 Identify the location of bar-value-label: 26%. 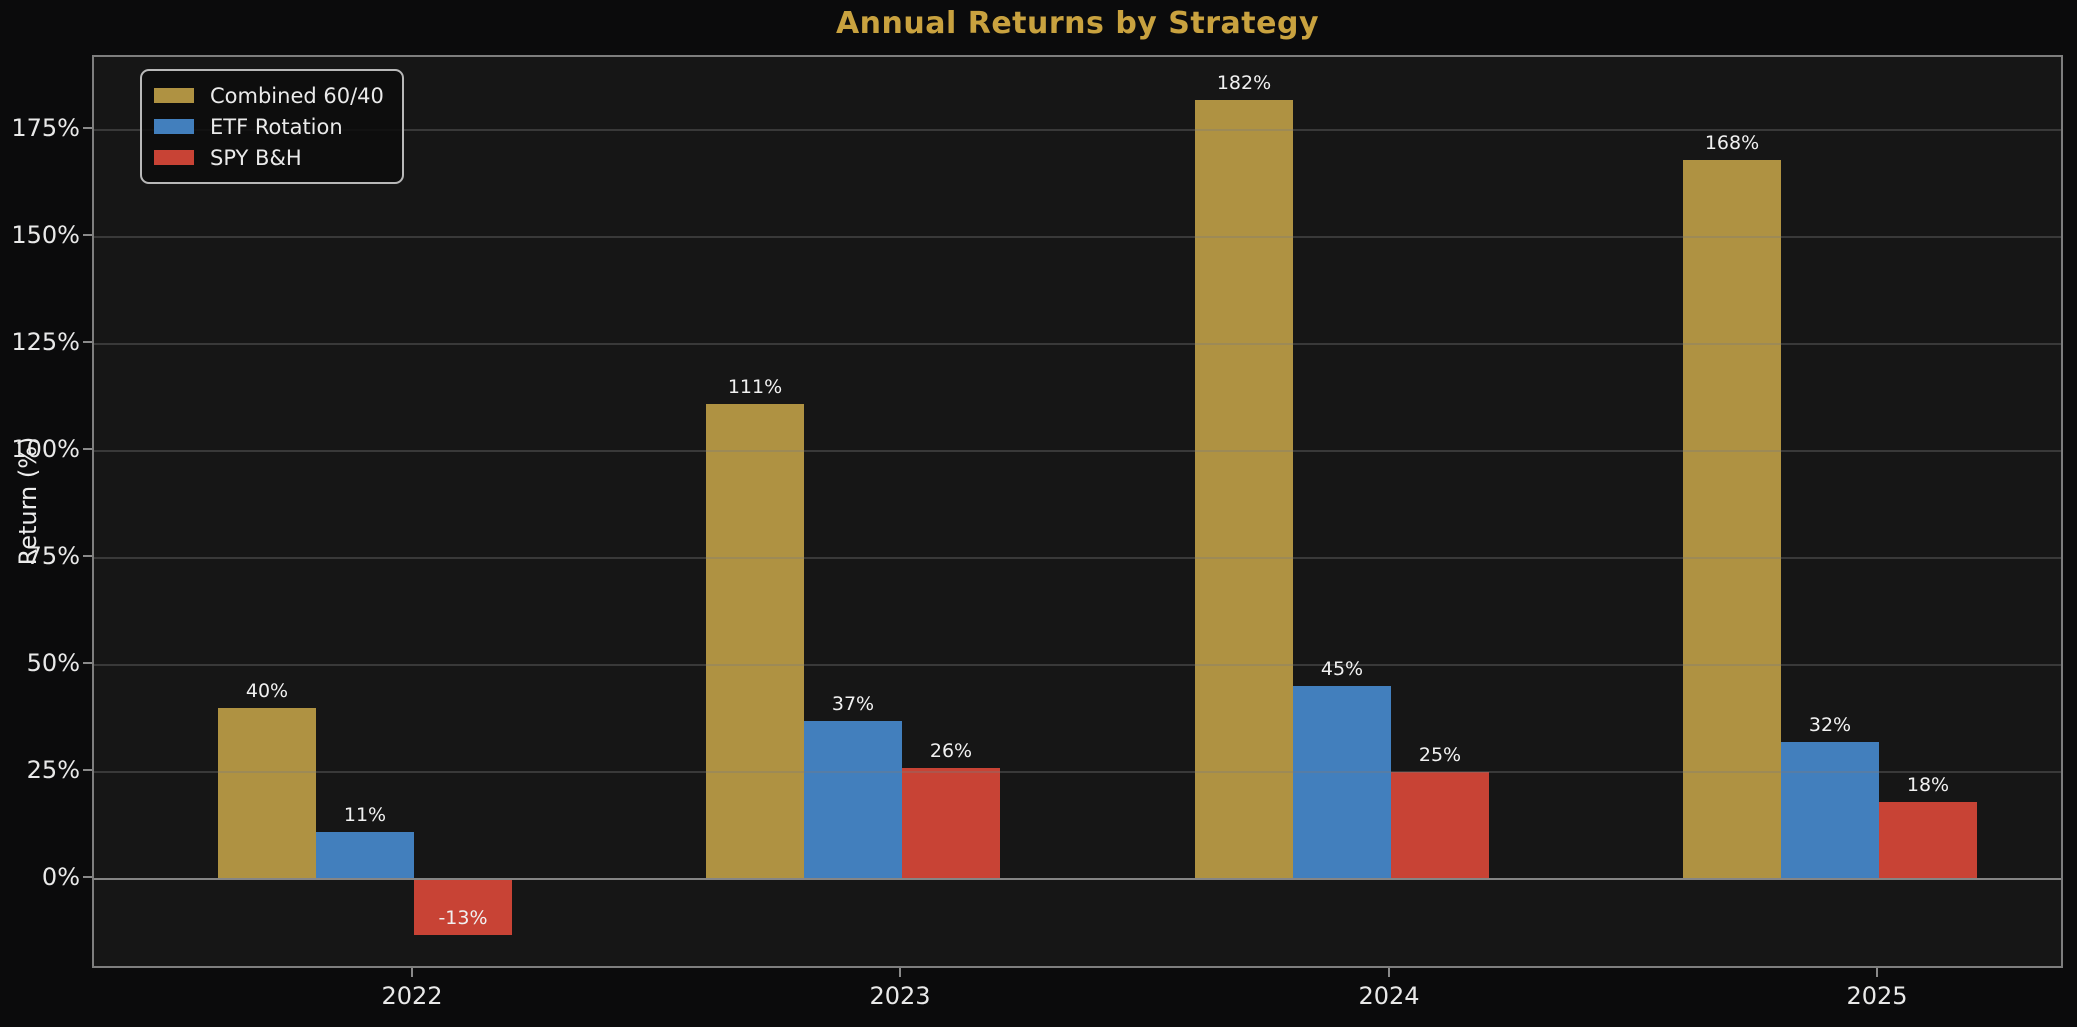
(951, 750).